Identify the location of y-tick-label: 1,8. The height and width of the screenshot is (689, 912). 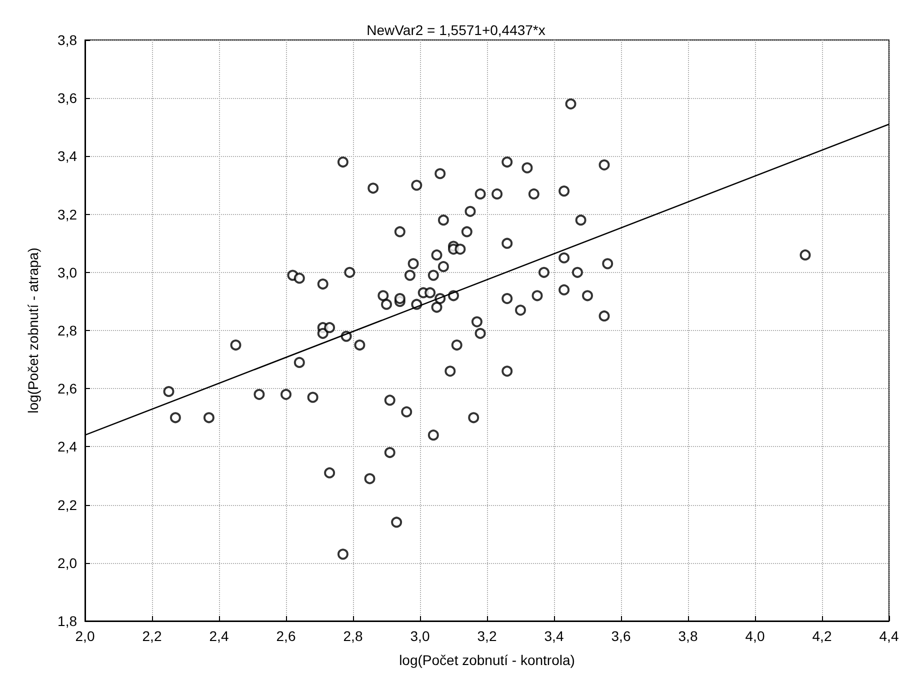
(68, 621).